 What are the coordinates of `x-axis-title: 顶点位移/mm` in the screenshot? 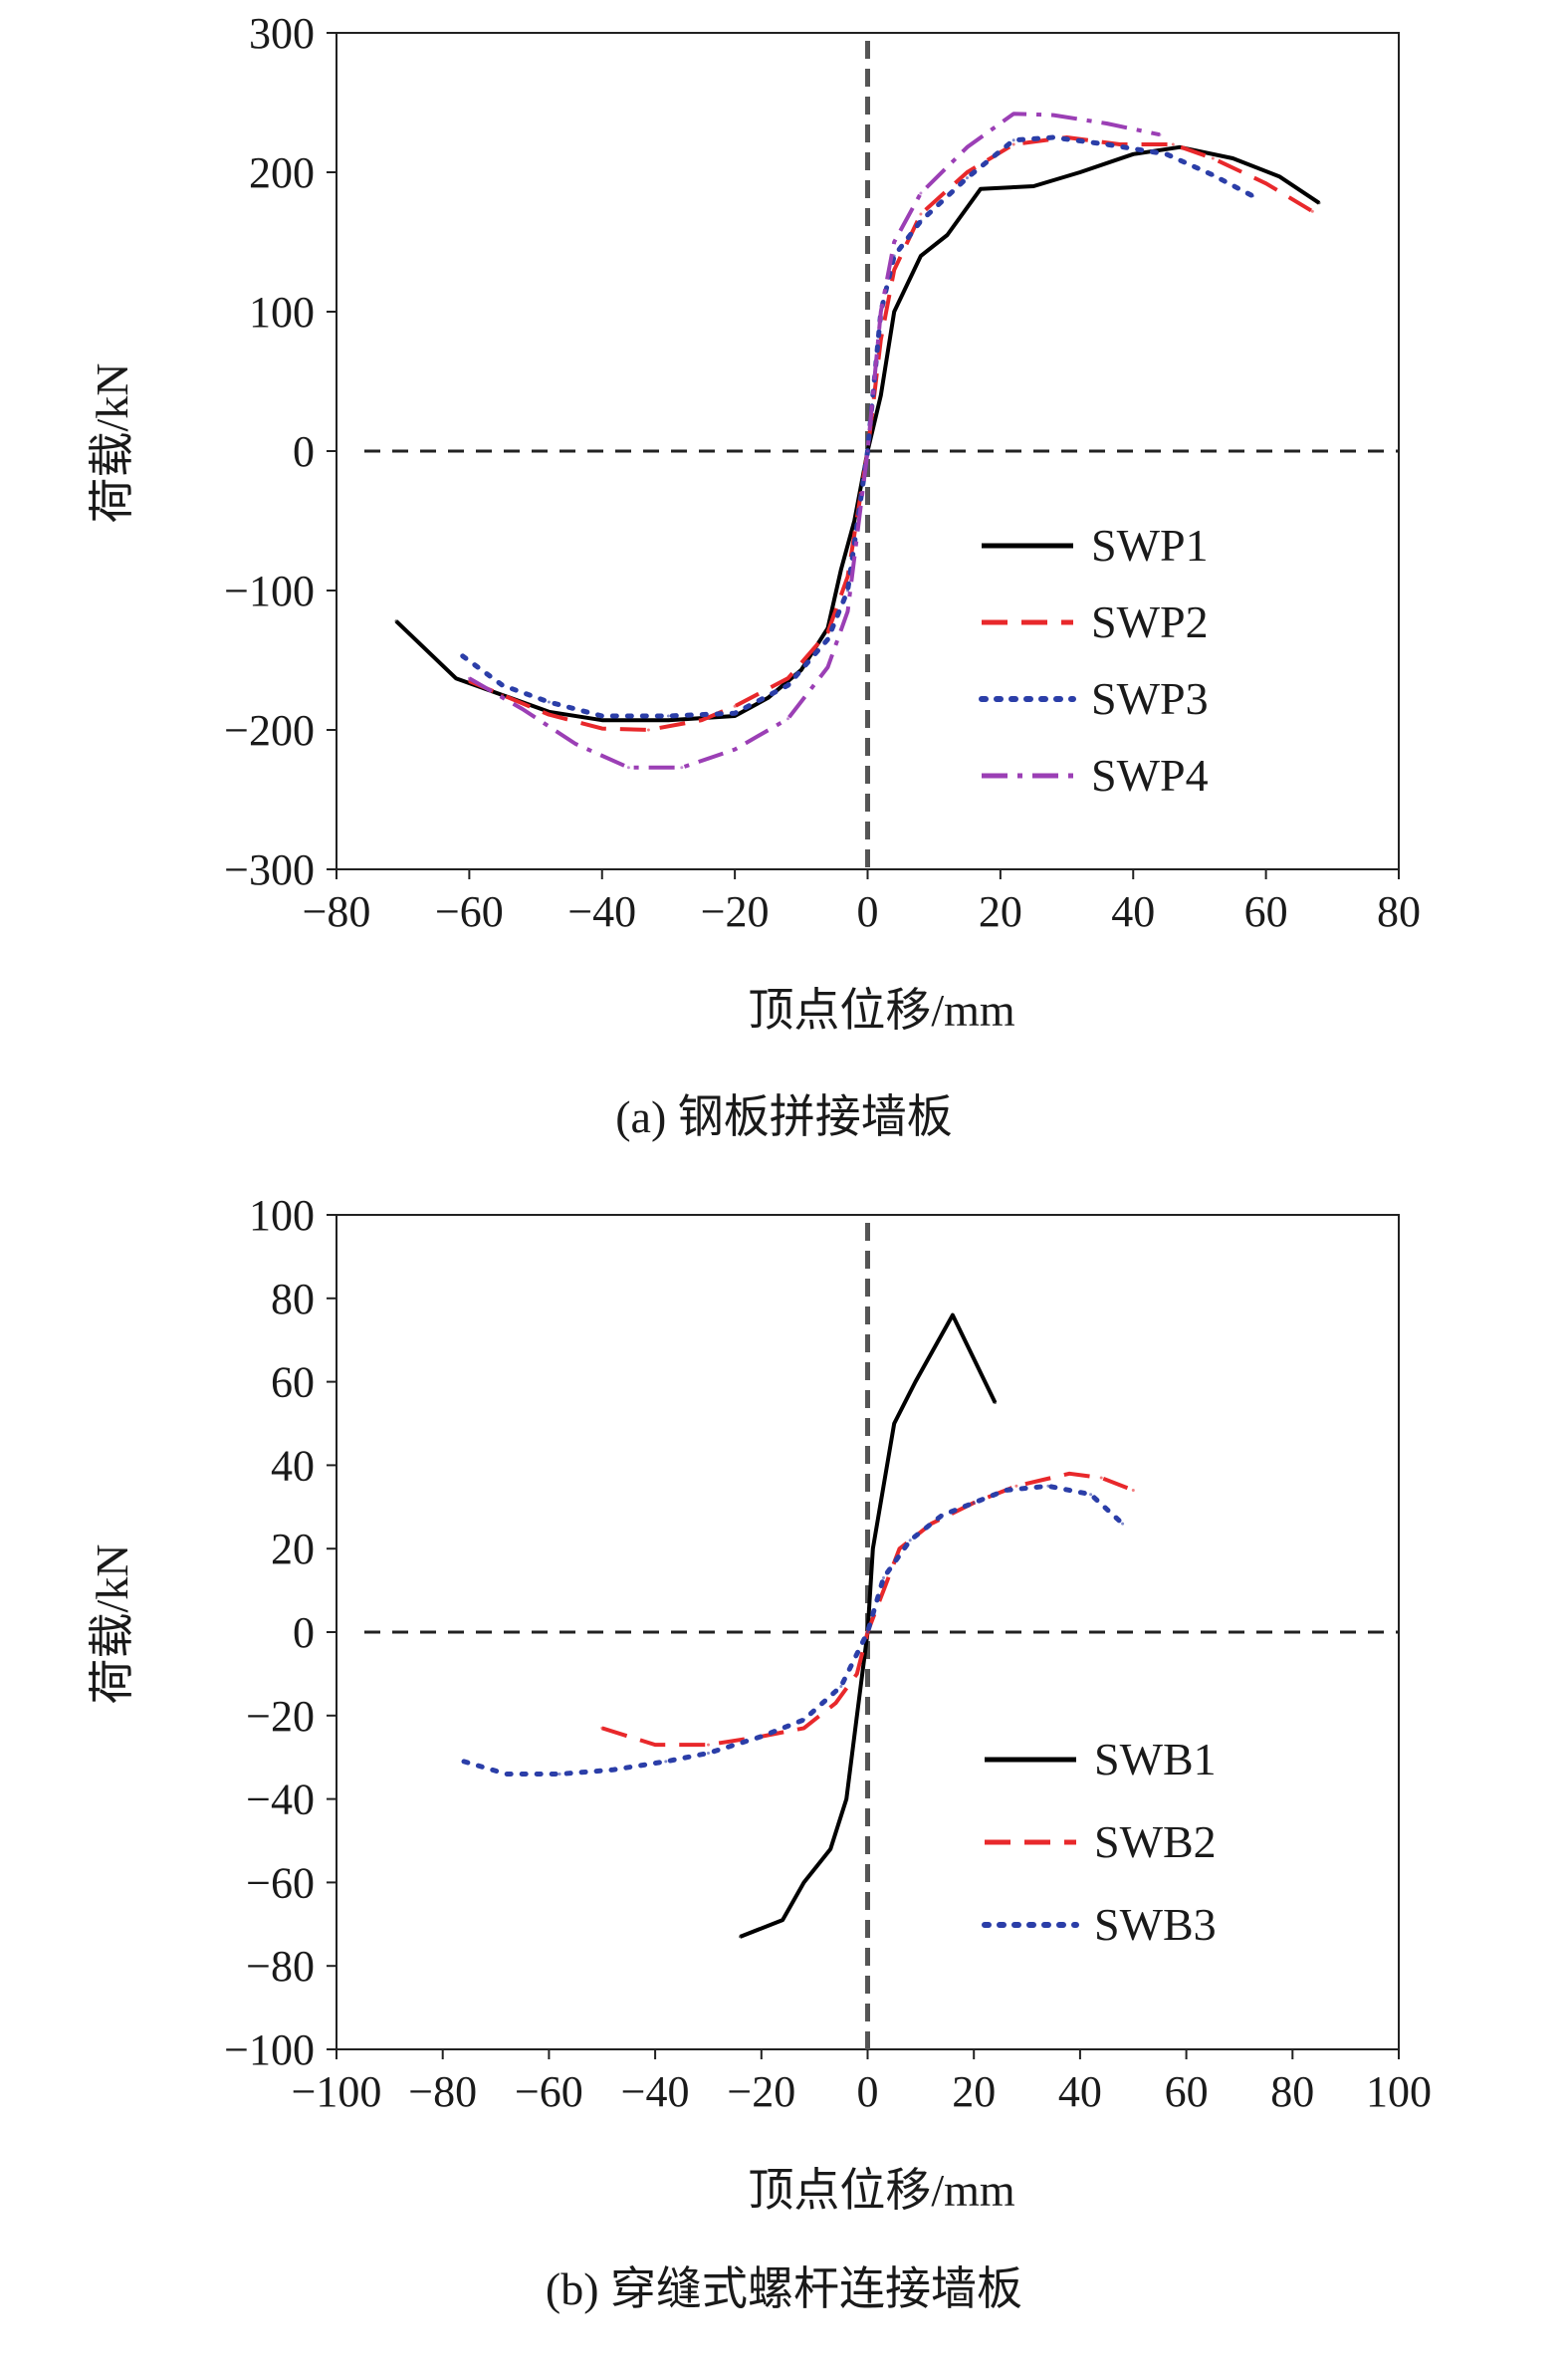 It's located at (881, 2190).